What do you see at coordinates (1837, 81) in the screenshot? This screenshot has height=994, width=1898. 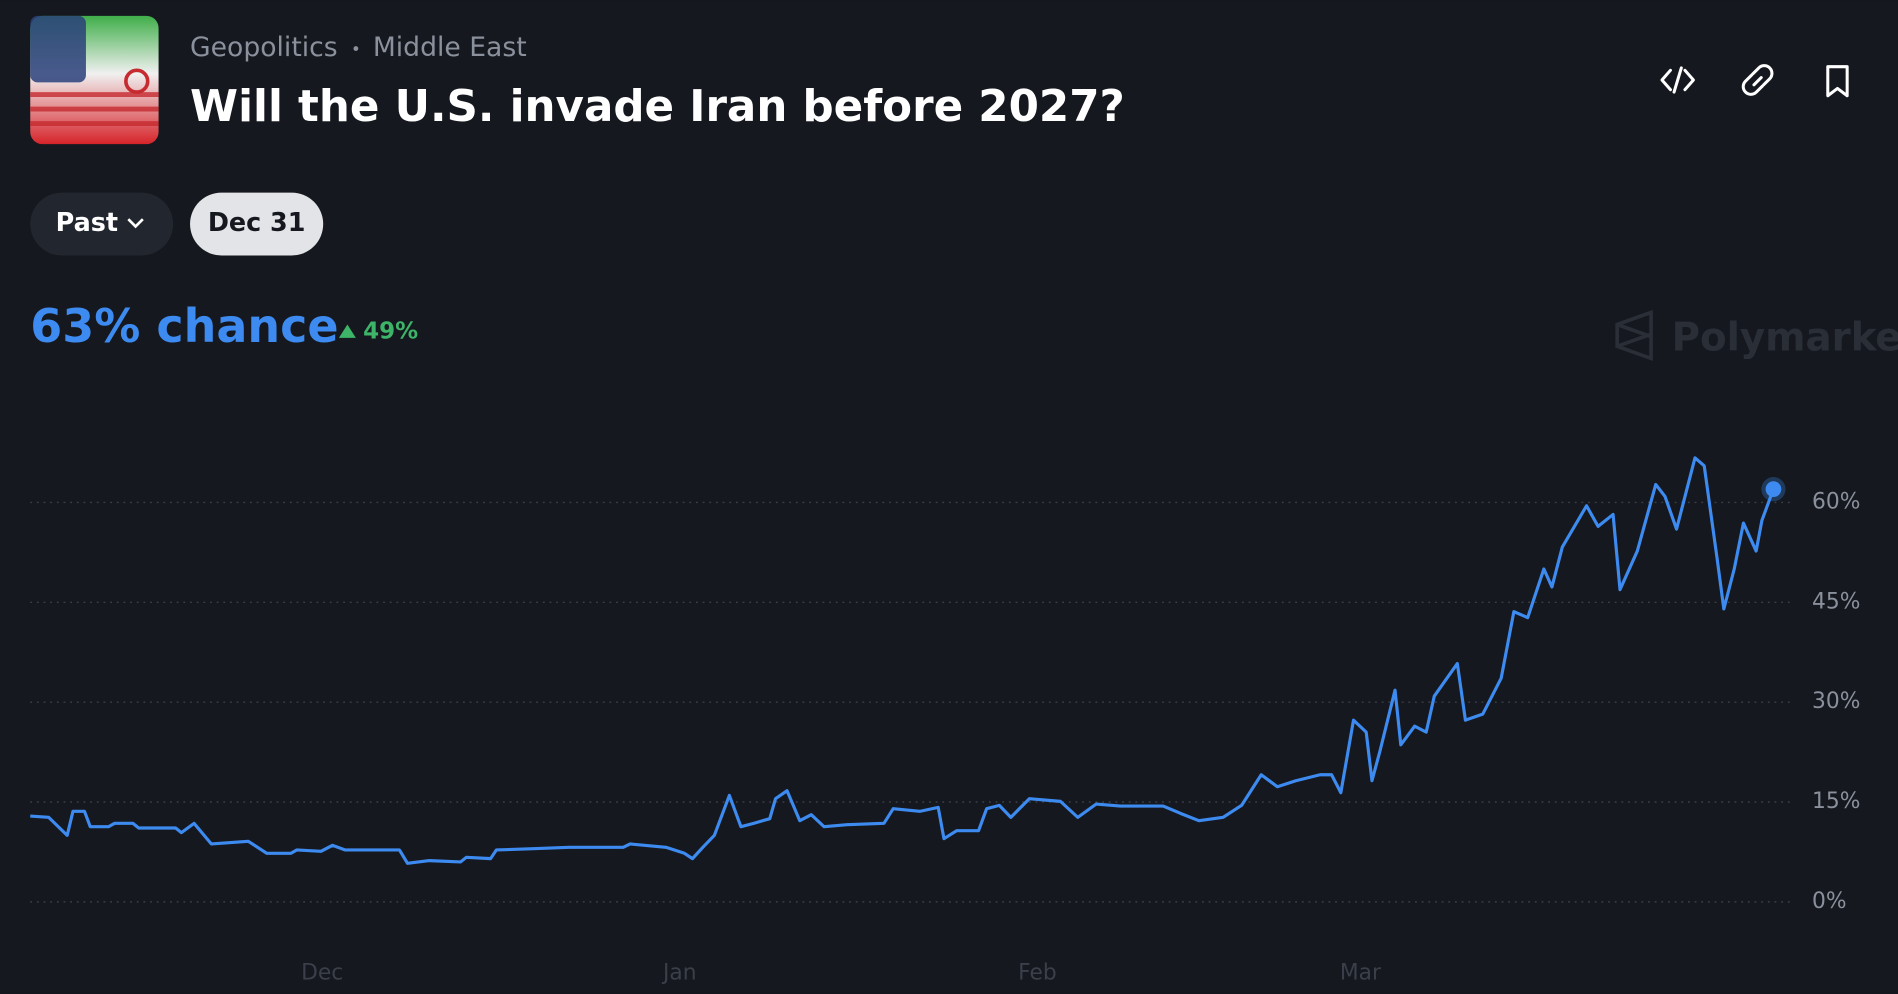 I see `bookmark-button` at bounding box center [1837, 81].